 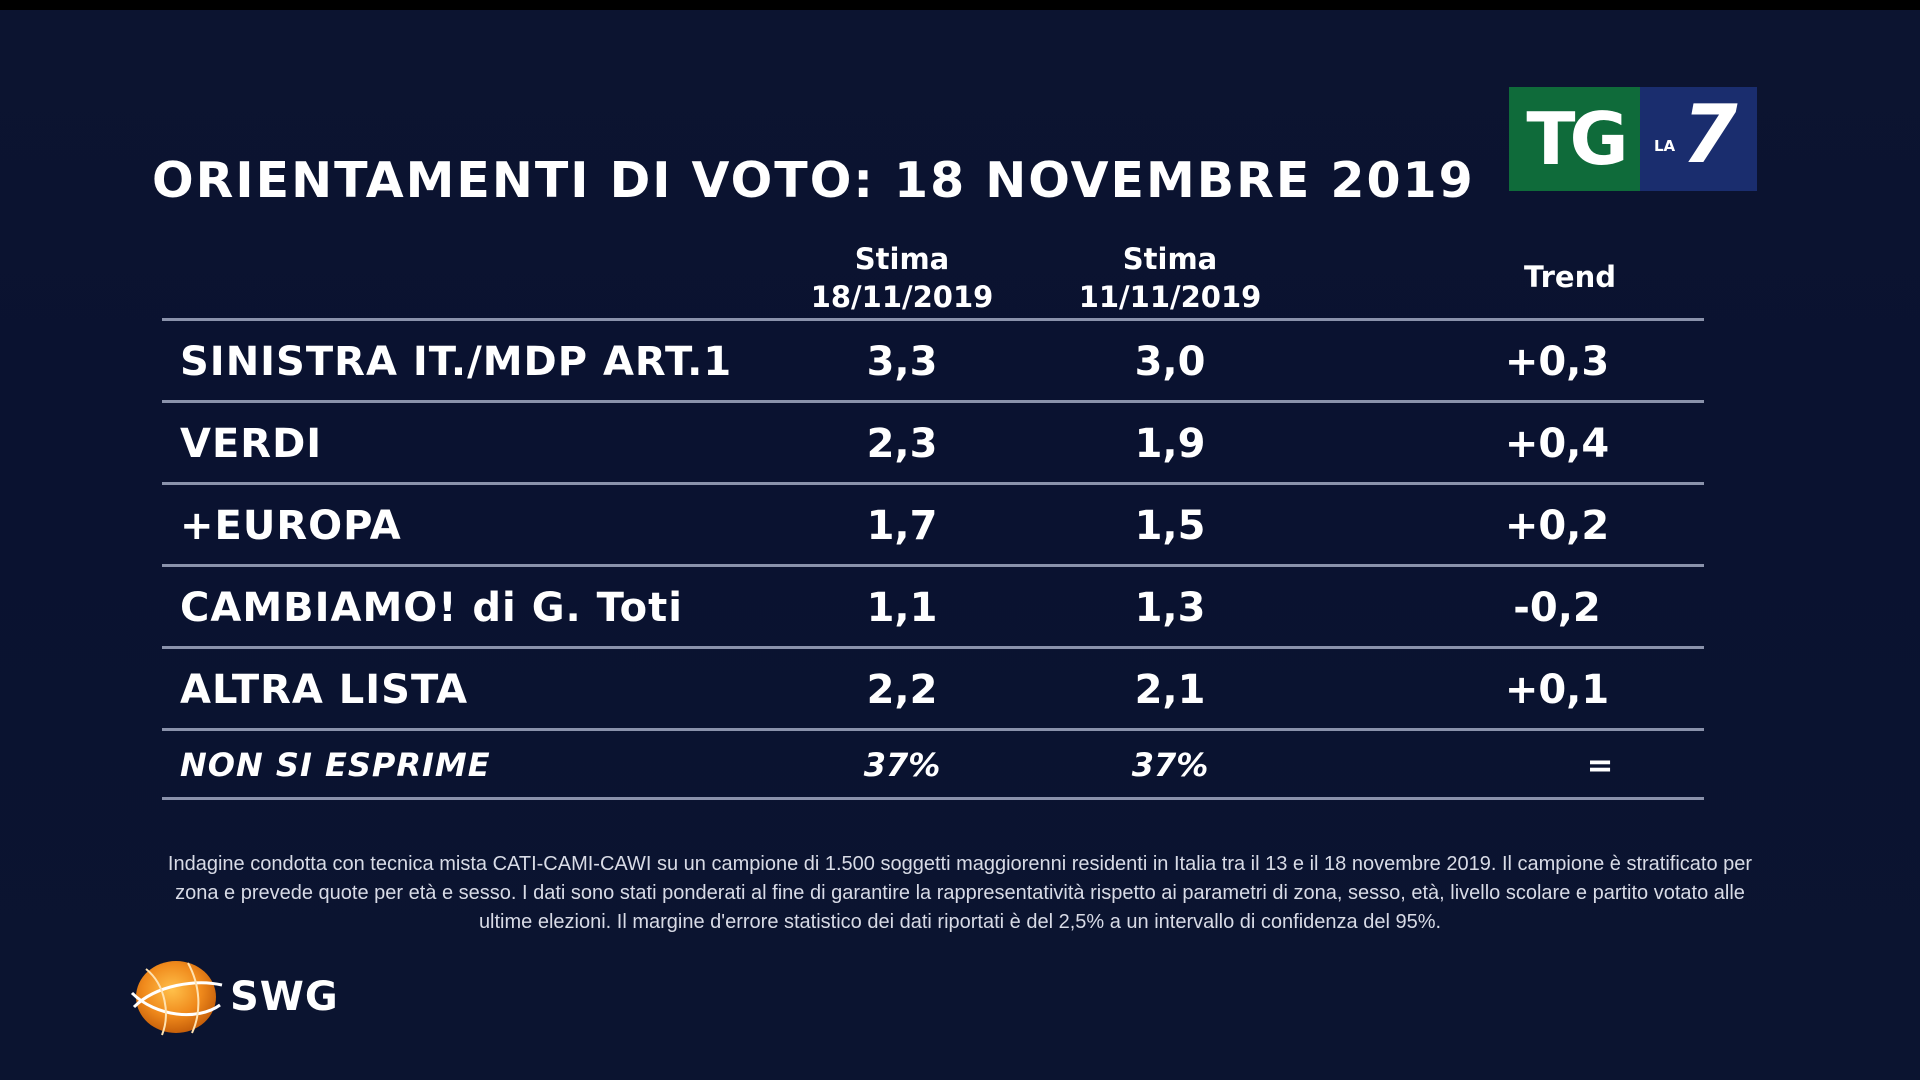 I want to click on value-stima-11: 3,0, so click(x=1170, y=362).